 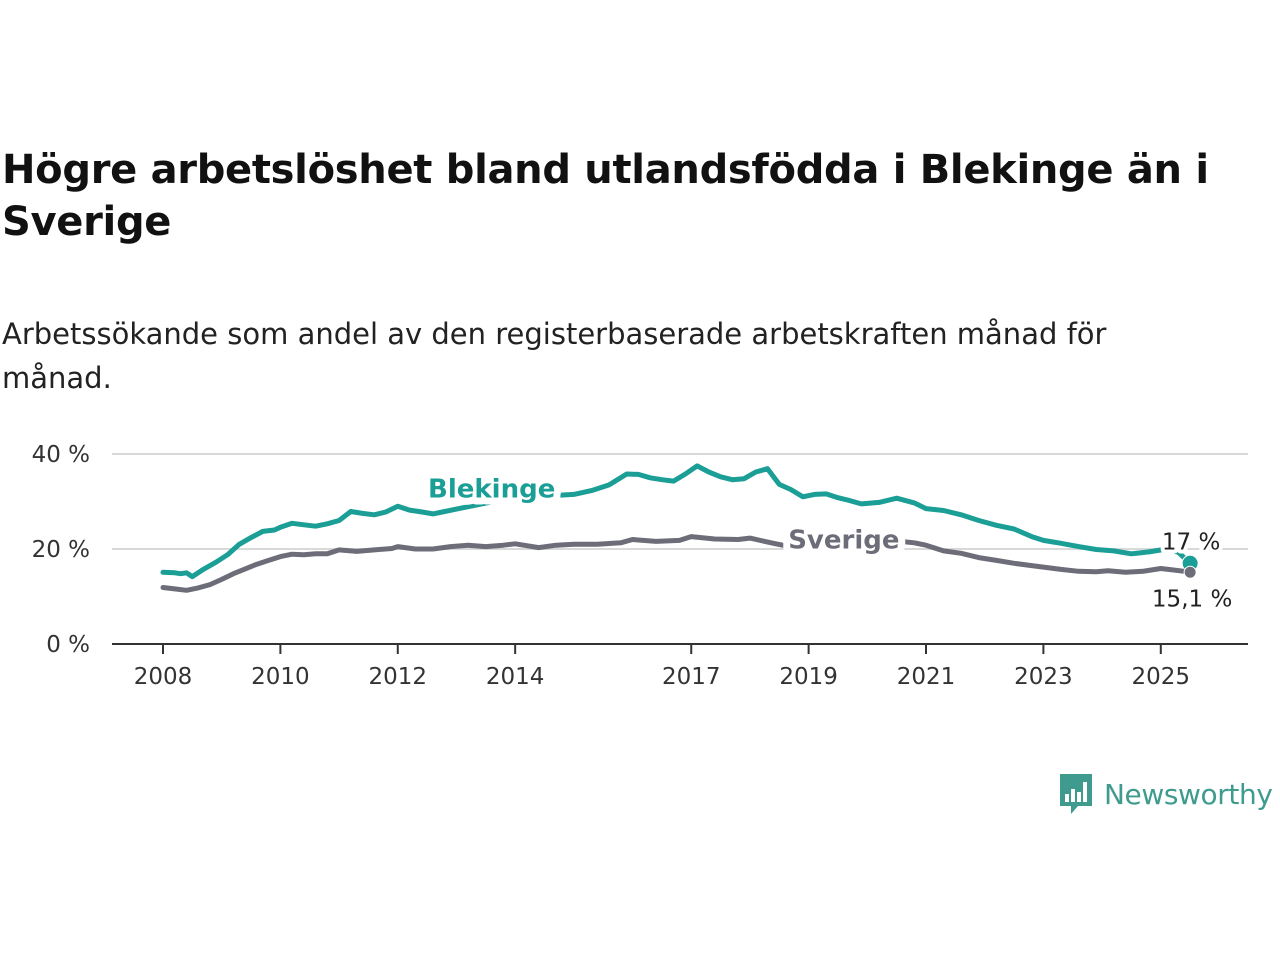 What do you see at coordinates (1188, 794) in the screenshot?
I see `brand-name: Newsworthy` at bounding box center [1188, 794].